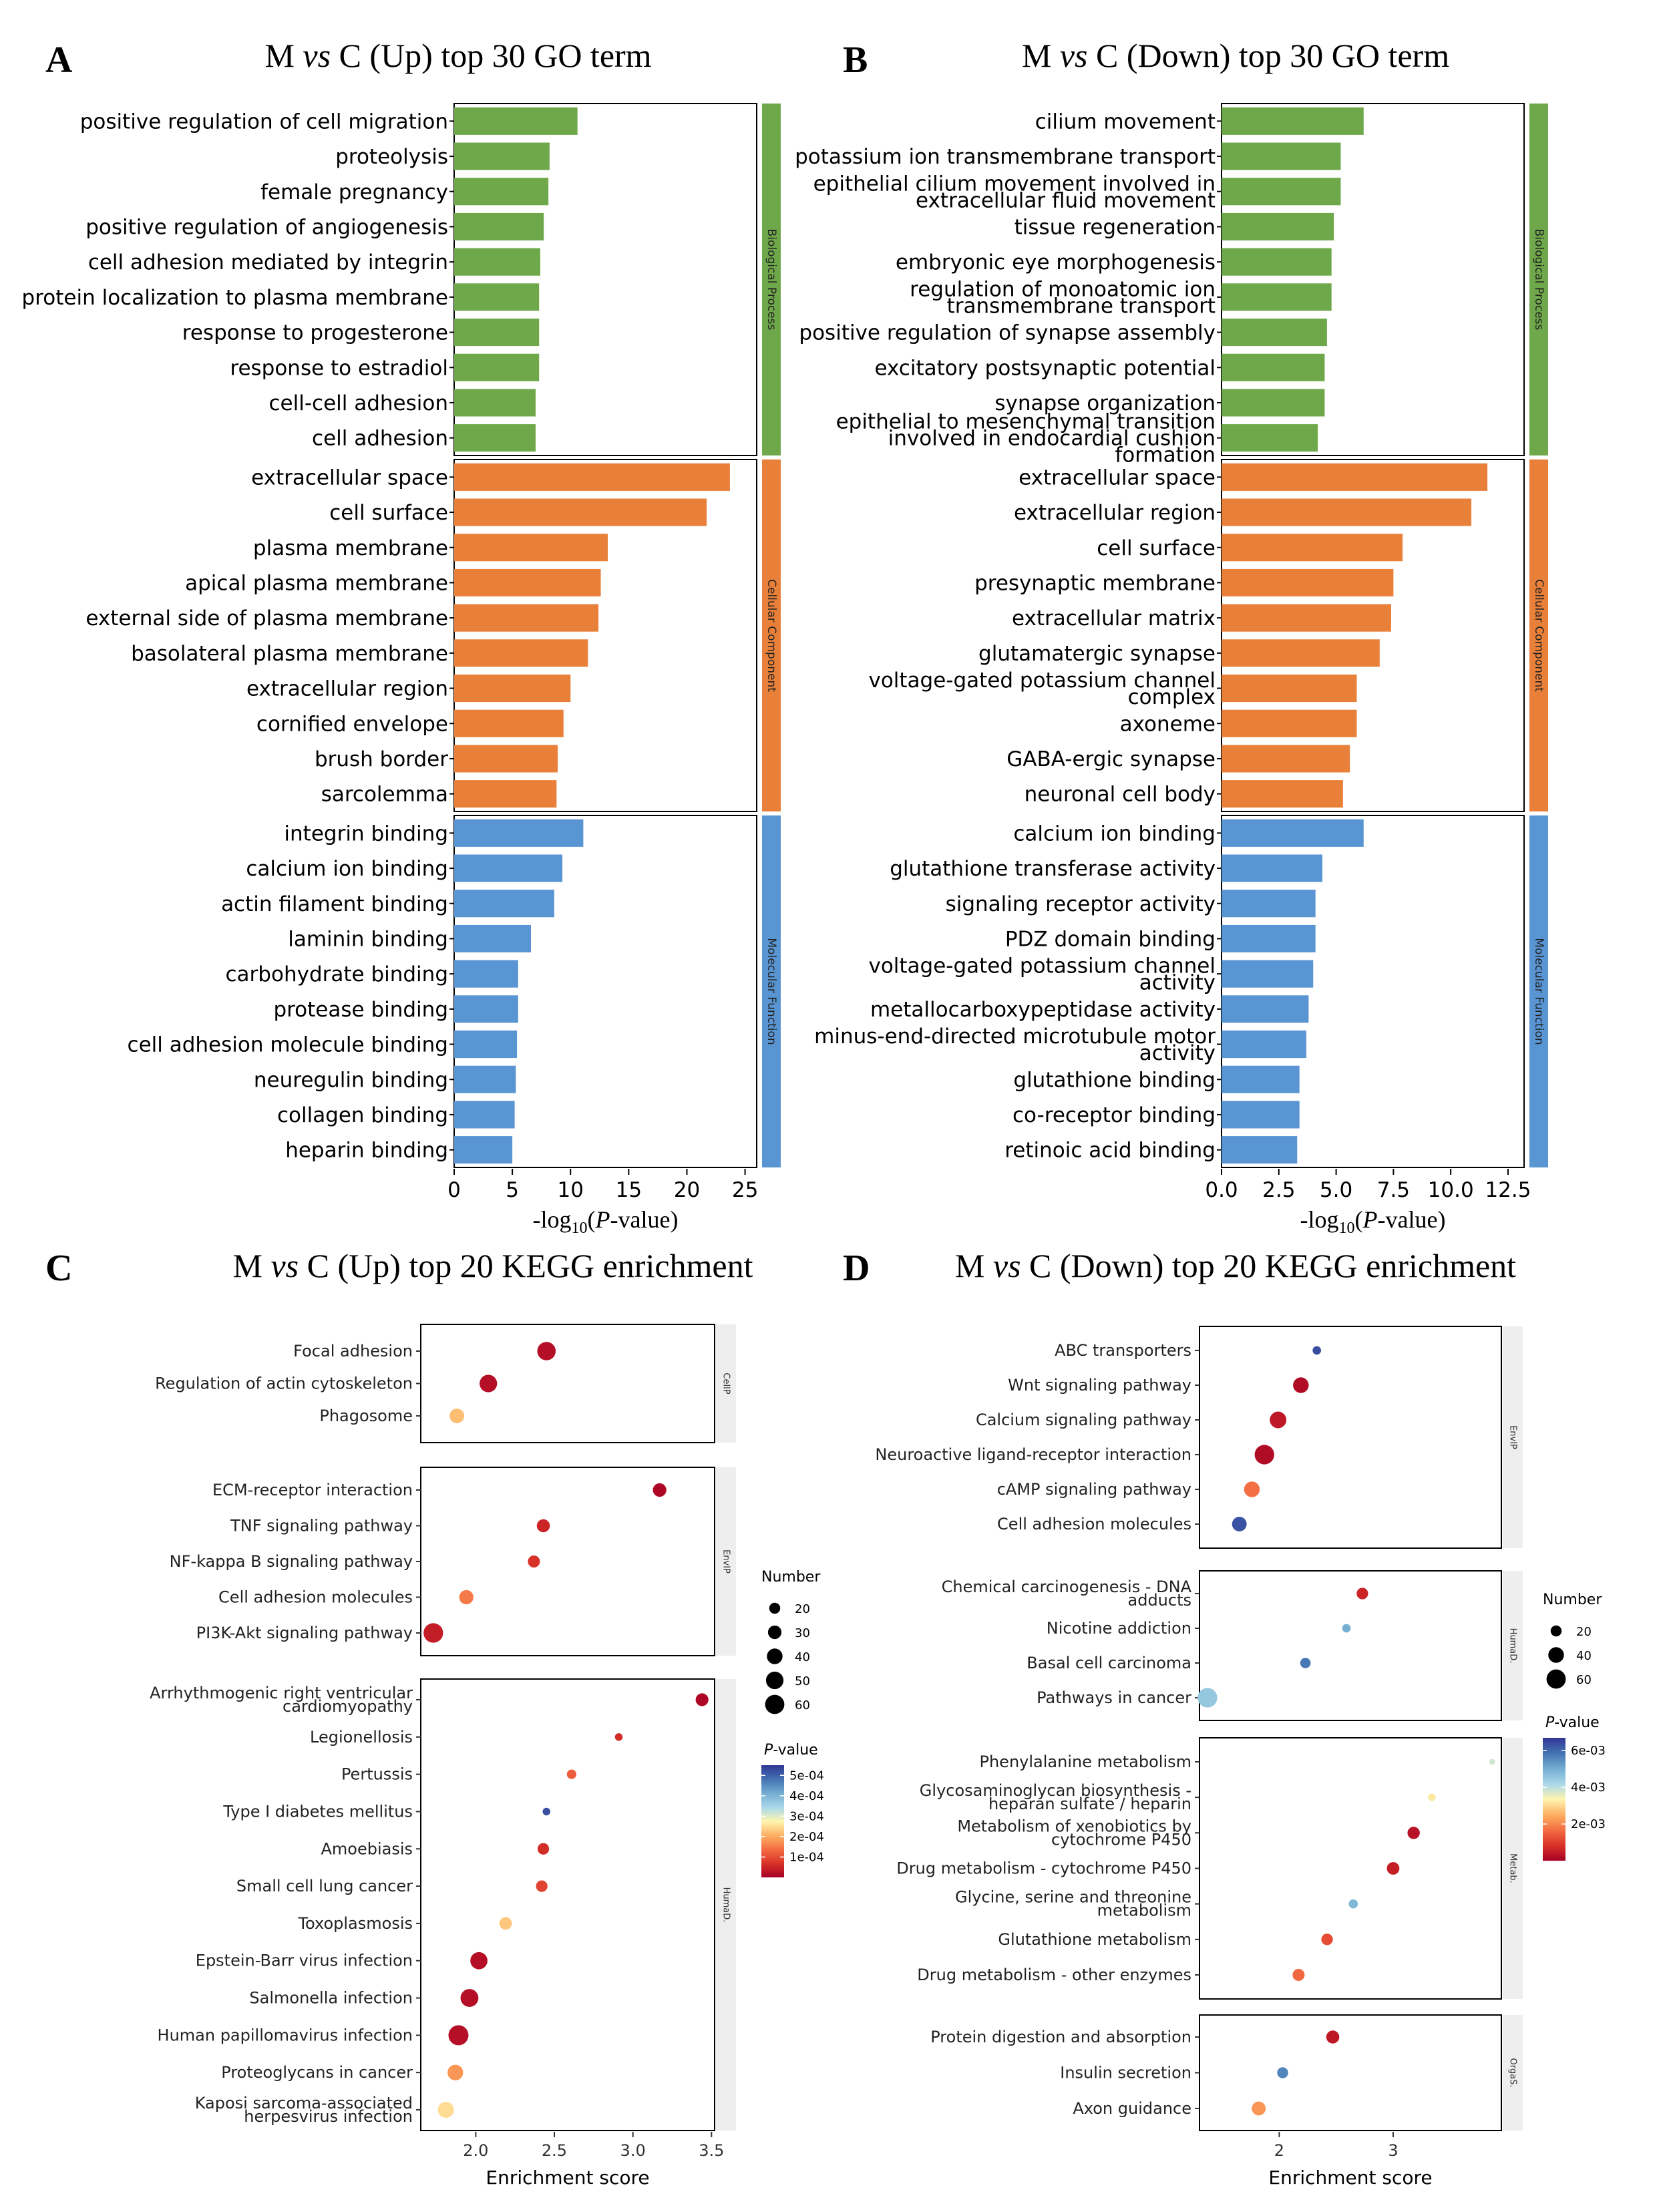  What do you see at coordinates (1156, 548) in the screenshot?
I see `category-label: cell surface` at bounding box center [1156, 548].